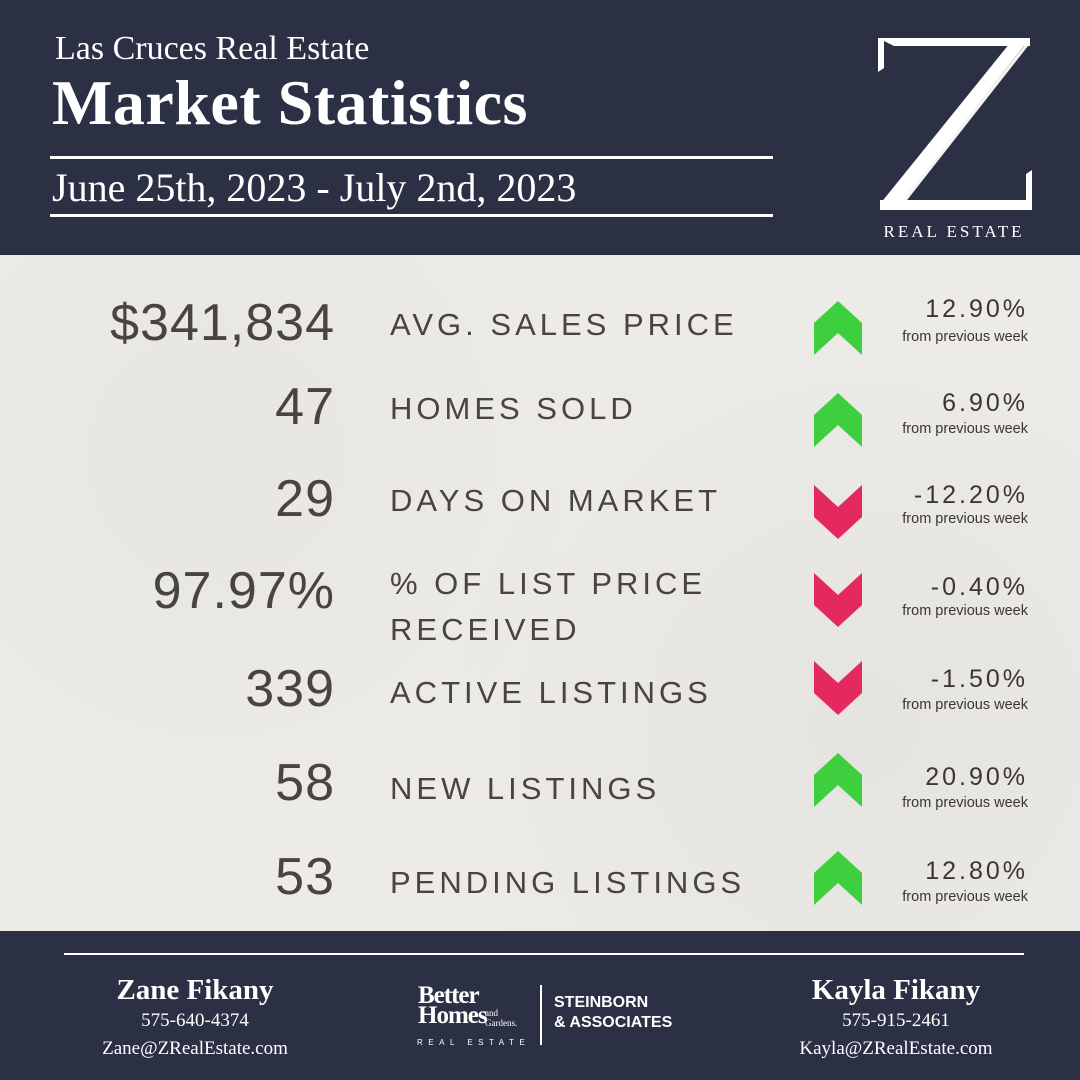  What do you see at coordinates (314, 187) in the screenshot?
I see `date-range: June 25th, 2023 - July 2nd, 2023` at bounding box center [314, 187].